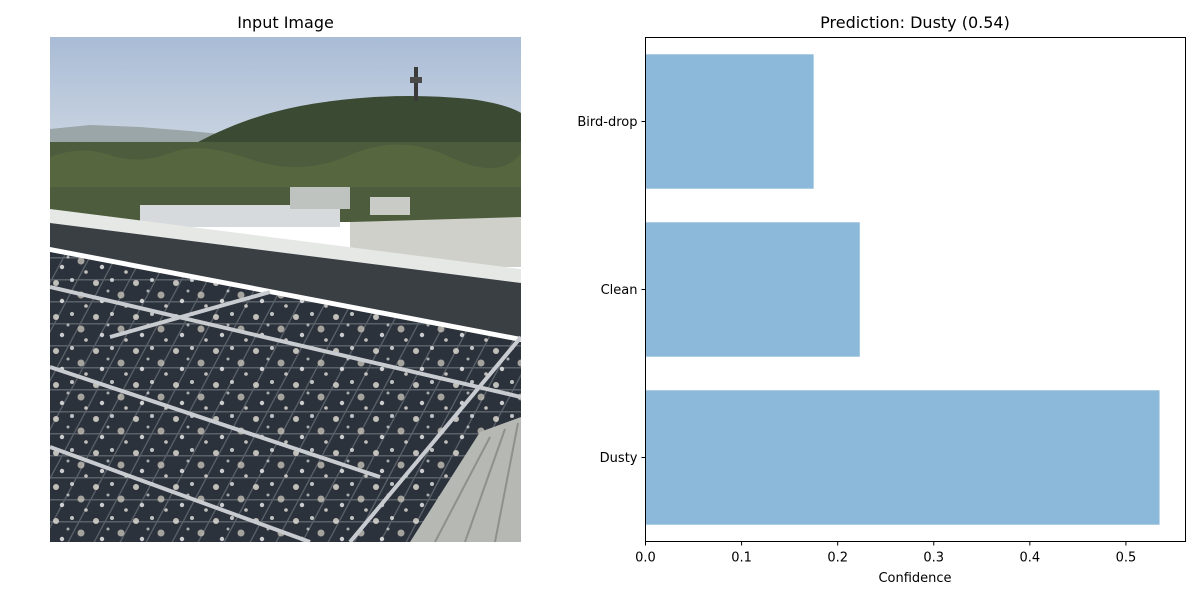 This screenshot has height=600, width=1200. Describe the element at coordinates (1126, 558) in the screenshot. I see `x-tick-label: 0.5` at that location.